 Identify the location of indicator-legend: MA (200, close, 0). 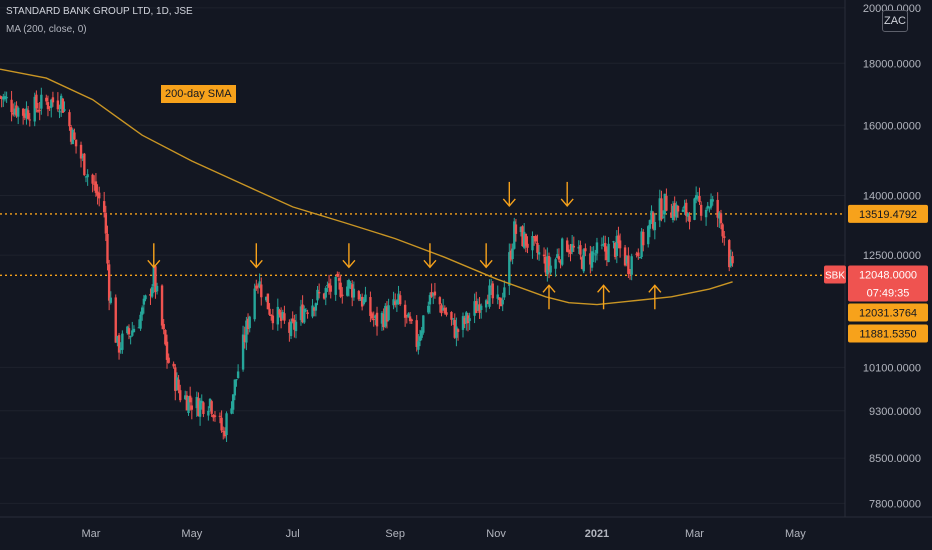
(46, 29).